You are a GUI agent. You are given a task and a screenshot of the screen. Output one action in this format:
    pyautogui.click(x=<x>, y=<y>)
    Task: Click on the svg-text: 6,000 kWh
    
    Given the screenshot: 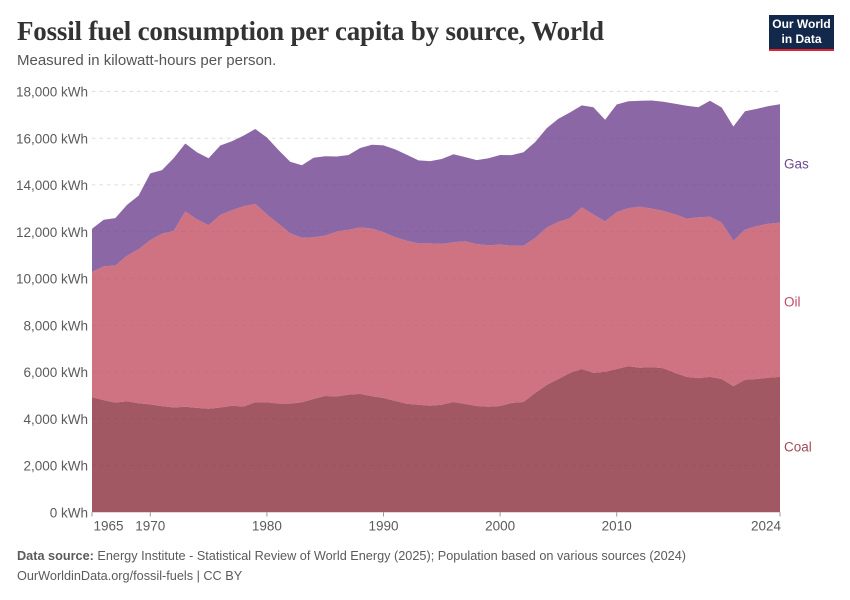 What is the action you would take?
    pyautogui.click(x=55, y=372)
    